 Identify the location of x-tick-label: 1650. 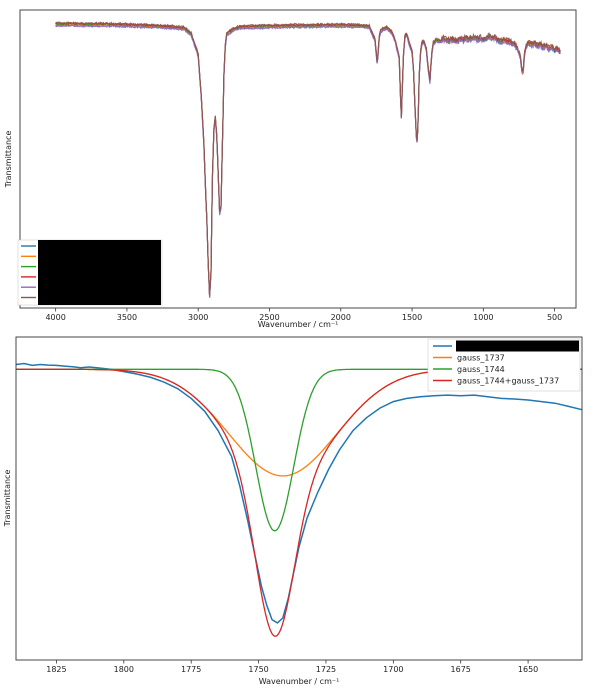
(528, 669).